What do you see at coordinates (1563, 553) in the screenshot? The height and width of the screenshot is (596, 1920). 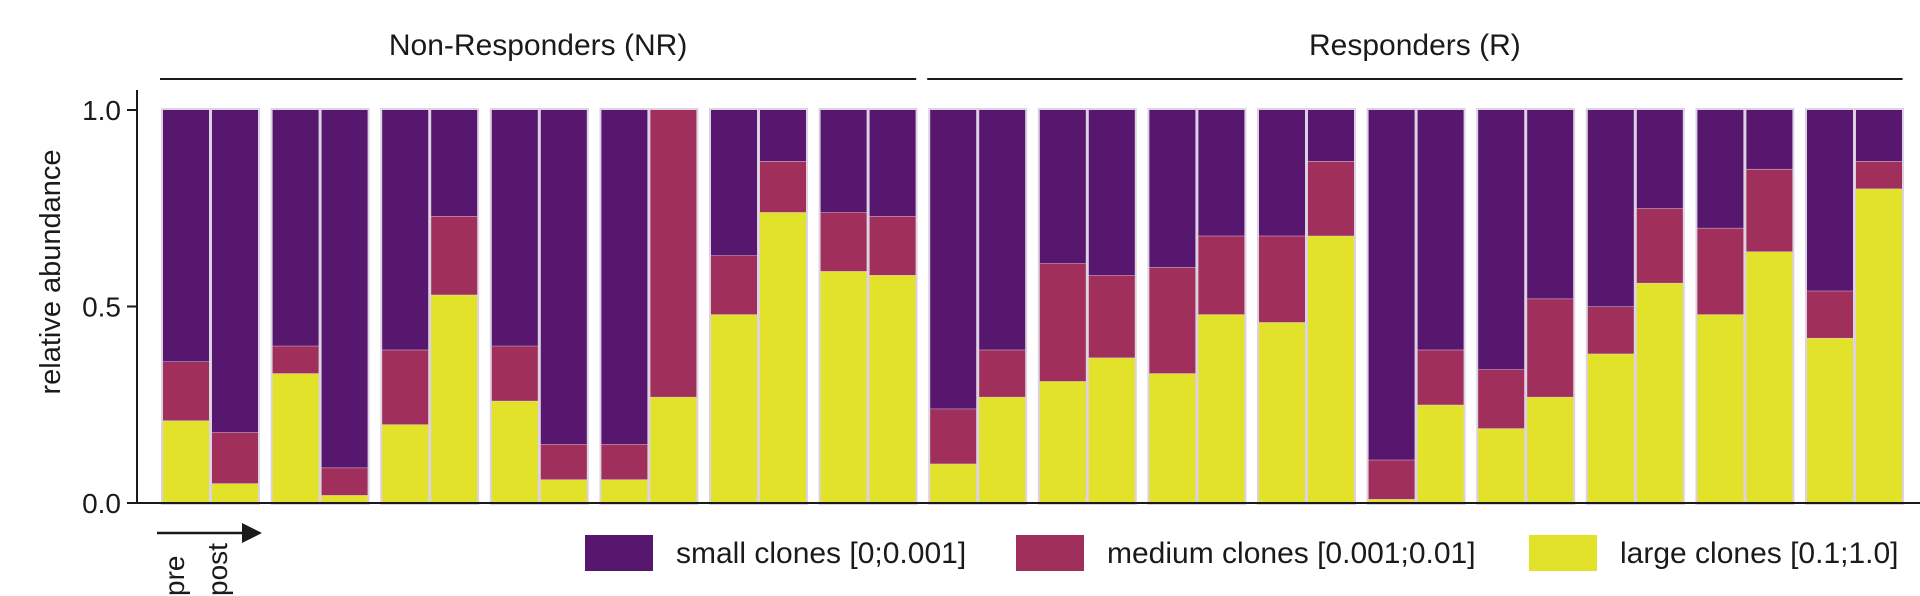 I see `legend-swatch-large` at bounding box center [1563, 553].